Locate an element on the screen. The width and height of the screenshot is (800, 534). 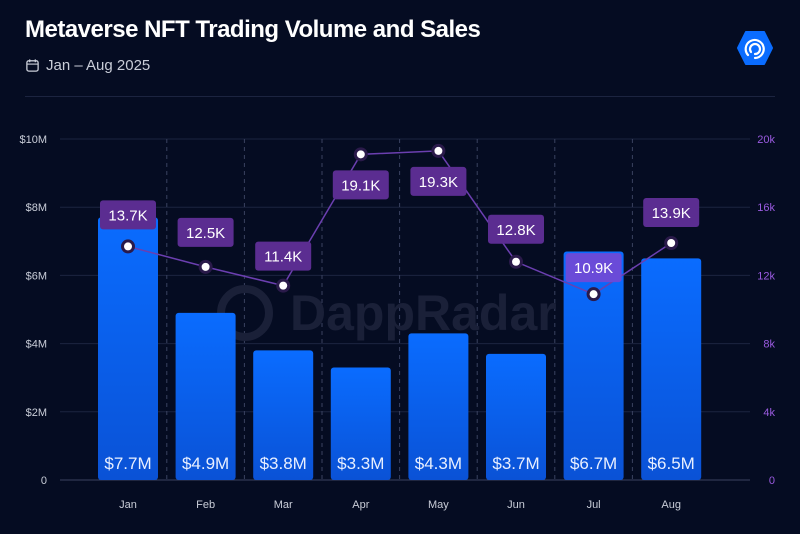
sales-value-label: 19.1K is located at coordinates (360, 185).